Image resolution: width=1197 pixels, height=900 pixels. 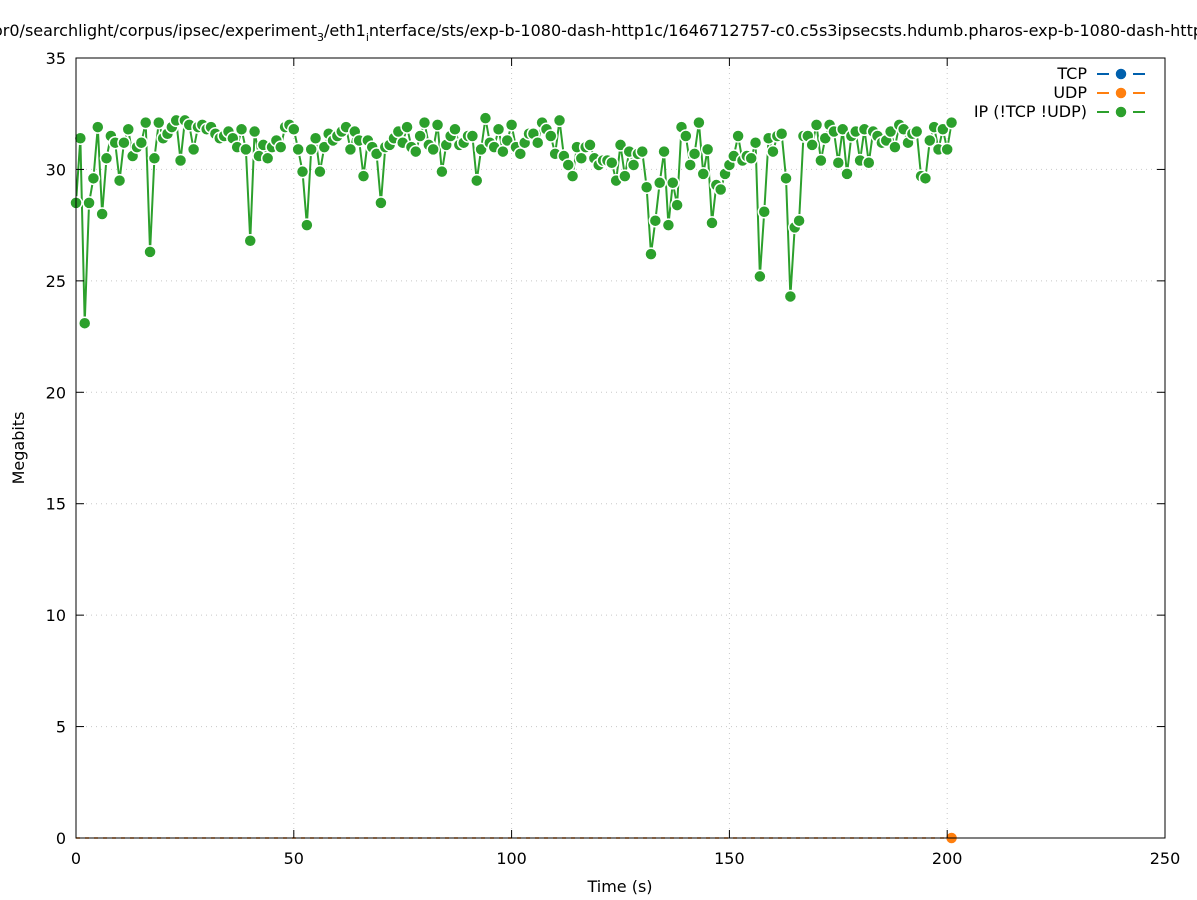 What do you see at coordinates (61, 838) in the screenshot?
I see `y-tick-label: 0` at bounding box center [61, 838].